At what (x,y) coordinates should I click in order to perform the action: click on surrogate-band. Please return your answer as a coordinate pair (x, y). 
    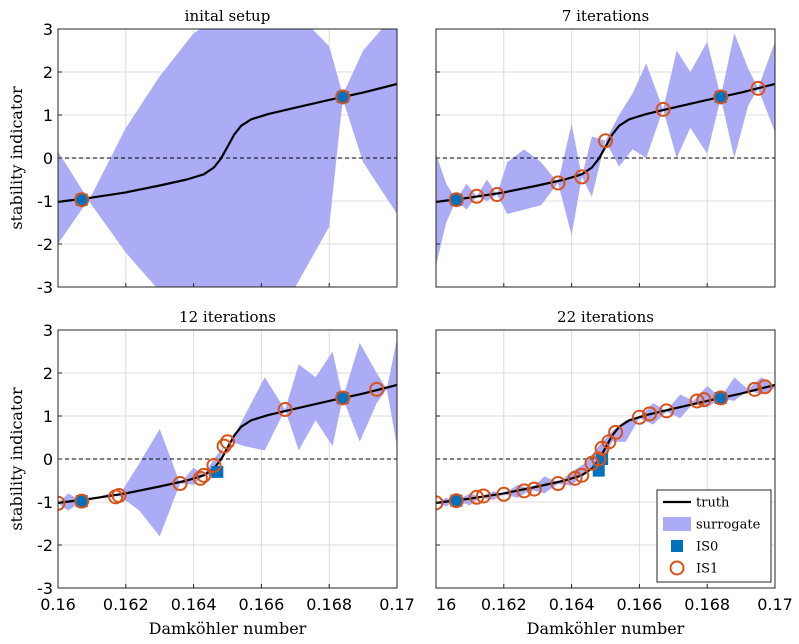
    Looking at the image, I should click on (227, 437).